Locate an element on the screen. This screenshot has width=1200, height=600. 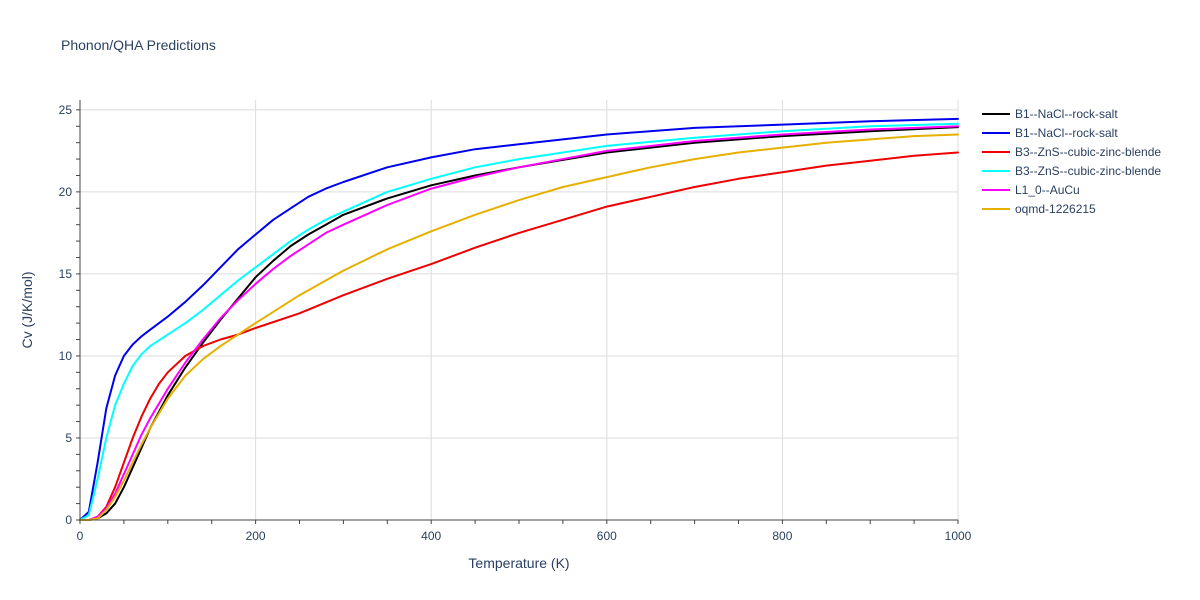
chart-title: Phonon/QHA Predictions is located at coordinates (138, 45).